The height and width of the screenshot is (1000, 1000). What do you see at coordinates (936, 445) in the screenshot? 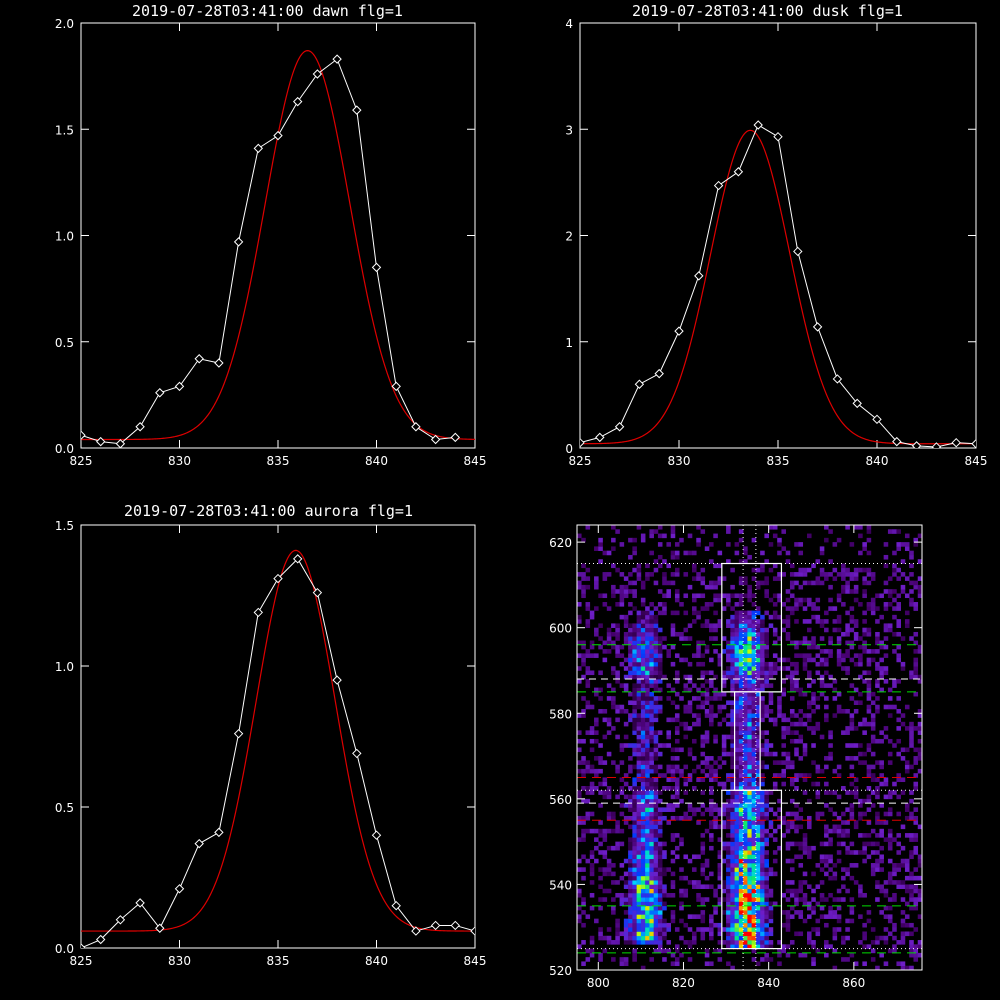
I see `data-point` at bounding box center [936, 445].